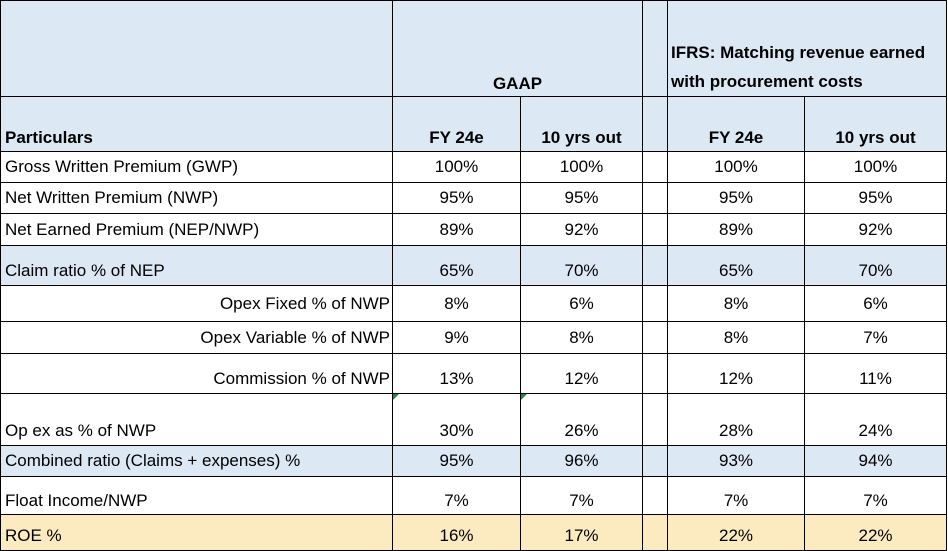 Image resolution: width=948 pixels, height=551 pixels. Describe the element at coordinates (196, 303) in the screenshot. I see `row-label: Opex Fixed % of NWP` at that location.